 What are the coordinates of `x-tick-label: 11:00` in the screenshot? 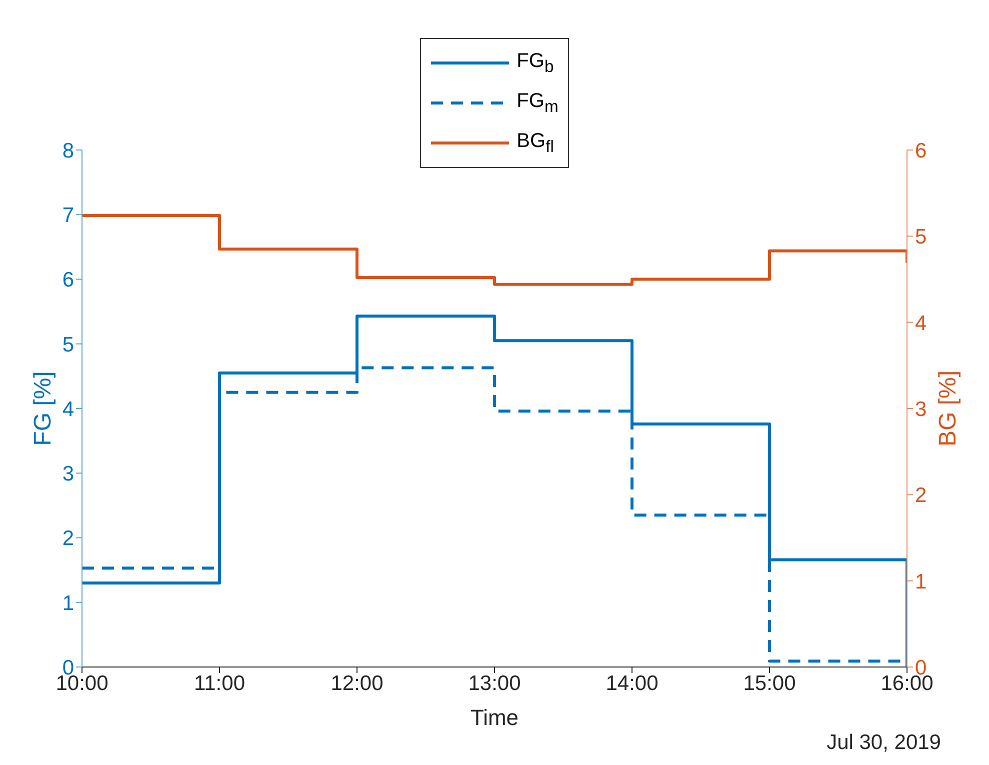 It's located at (219, 683).